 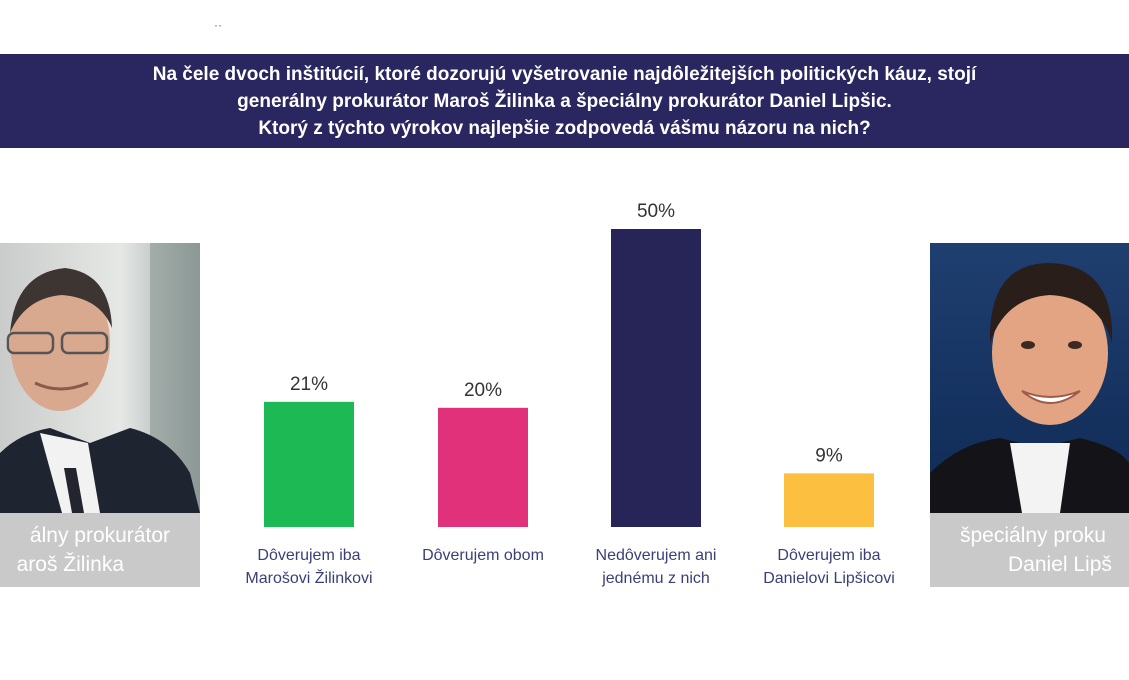 What do you see at coordinates (828, 555) in the screenshot?
I see `category-label-4-line-1: Dôverujem iba` at bounding box center [828, 555].